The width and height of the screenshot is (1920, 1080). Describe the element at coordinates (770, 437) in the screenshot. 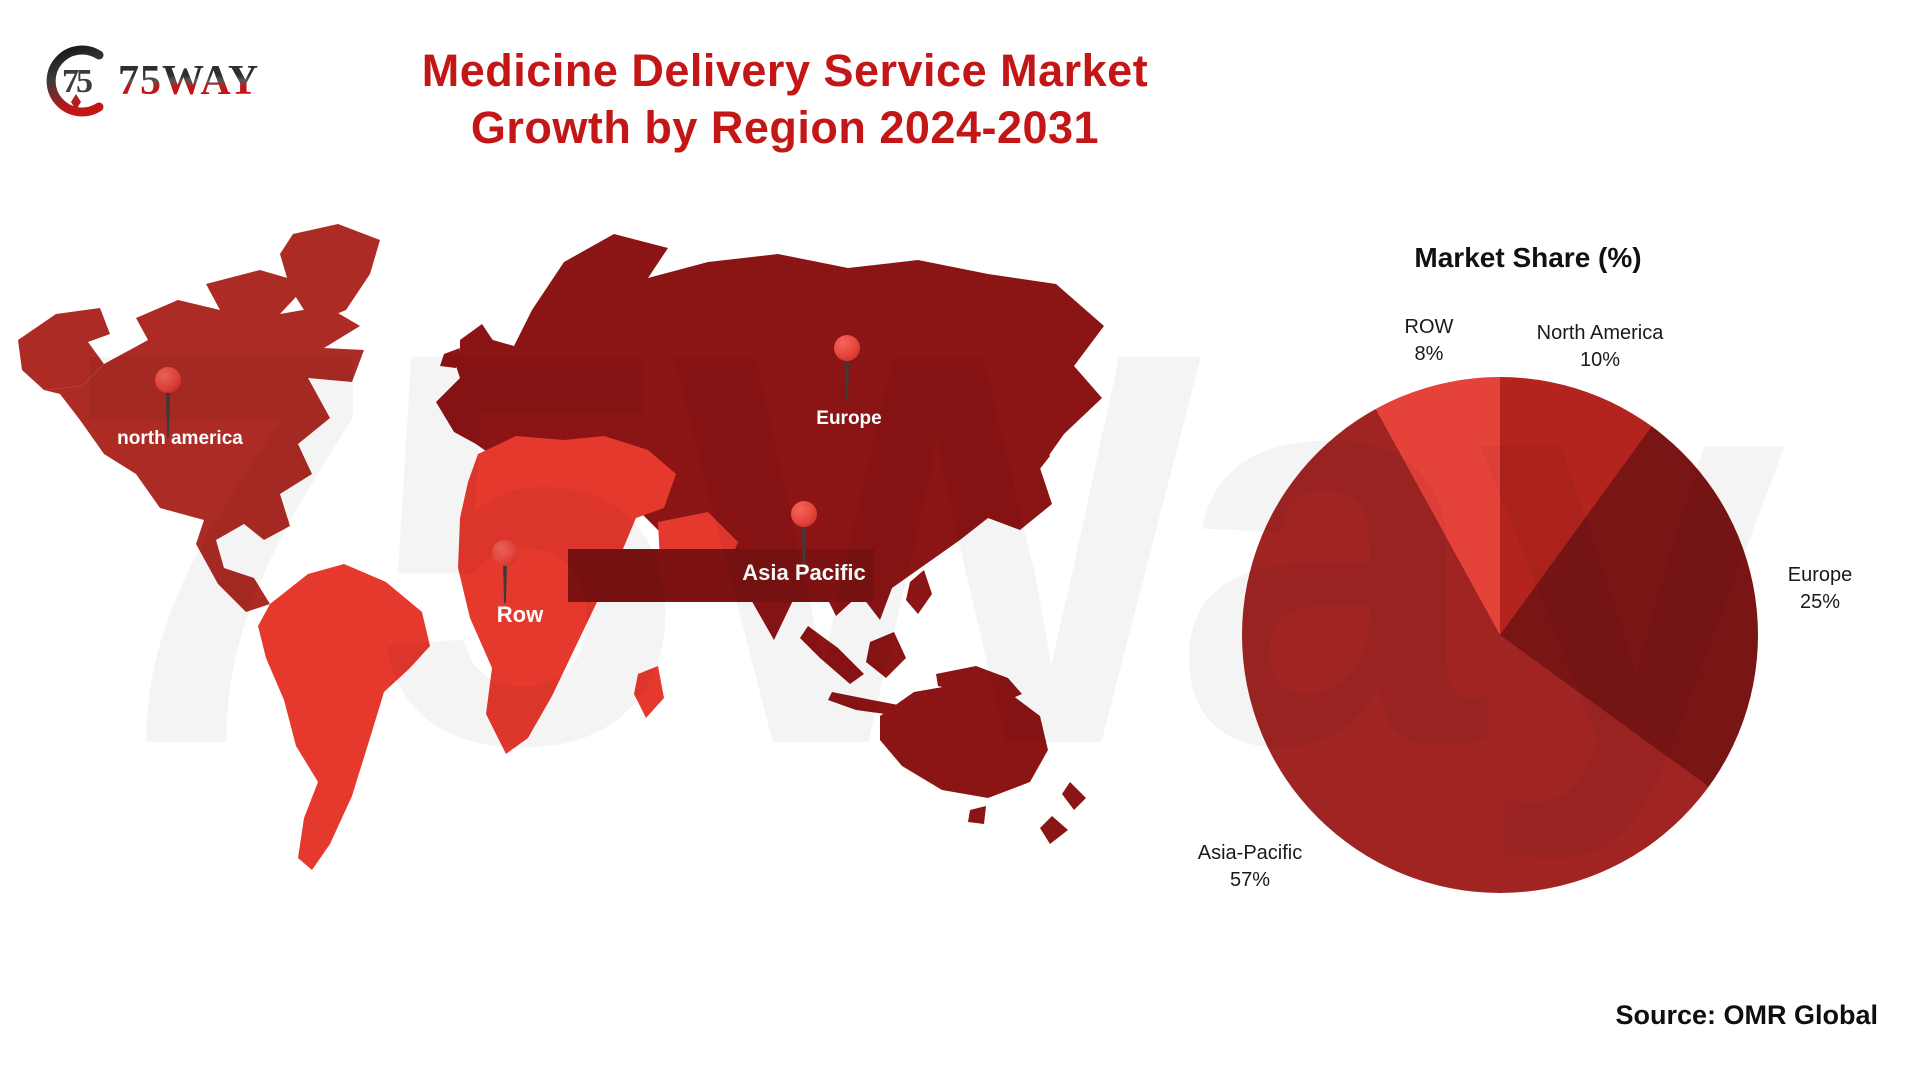

I see `map-region-eurasia` at that location.